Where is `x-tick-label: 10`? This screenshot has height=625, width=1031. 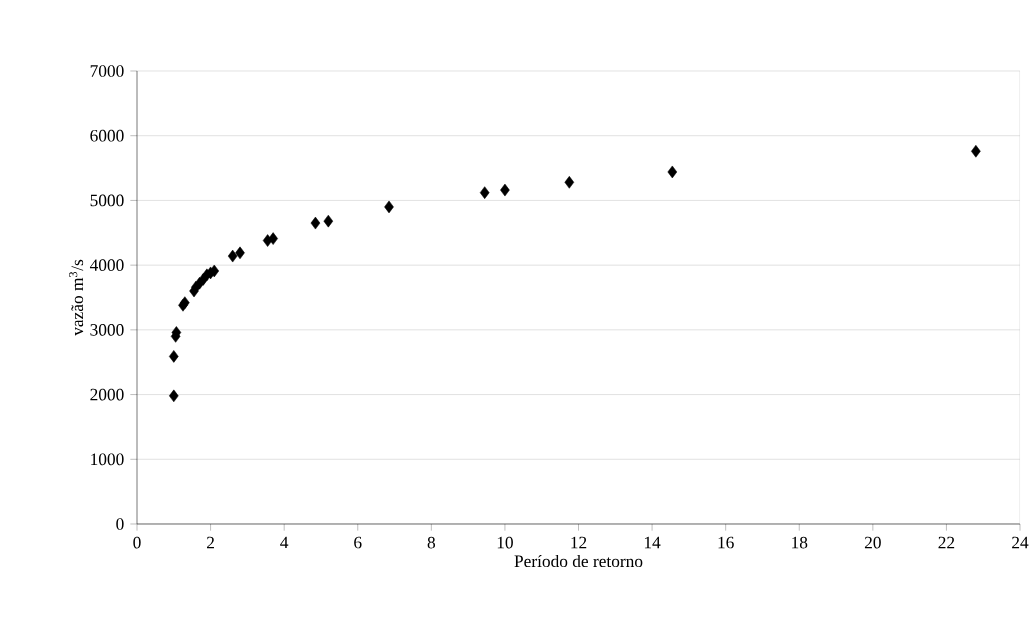
x-tick-label: 10 is located at coordinates (505, 542).